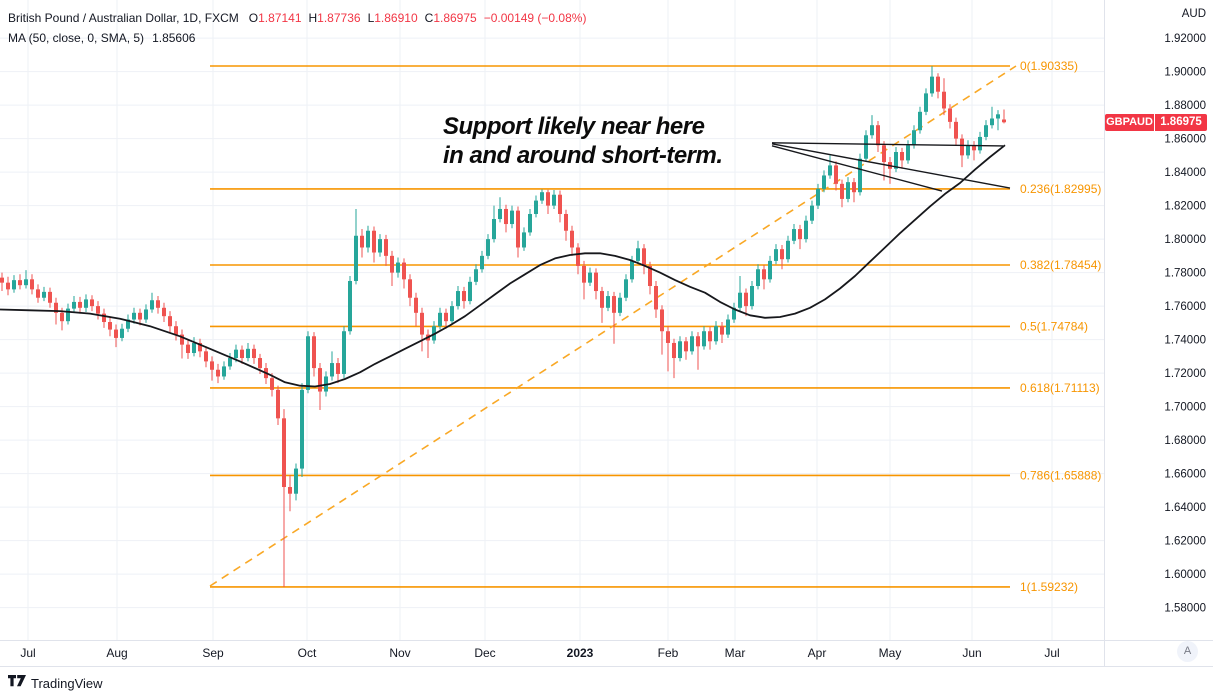 Image resolution: width=1213 pixels, height=696 pixels. What do you see at coordinates (574, 126) in the screenshot?
I see `annotation-line-1: Support likely near here` at bounding box center [574, 126].